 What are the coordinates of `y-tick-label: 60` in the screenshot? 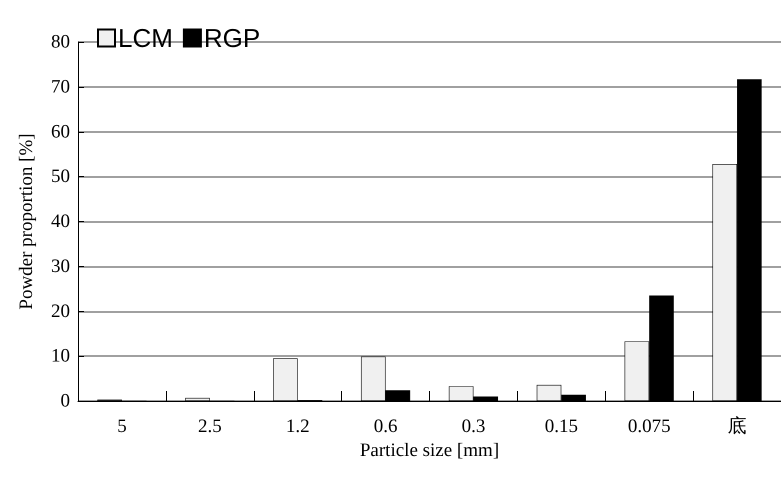 It's located at (60, 131).